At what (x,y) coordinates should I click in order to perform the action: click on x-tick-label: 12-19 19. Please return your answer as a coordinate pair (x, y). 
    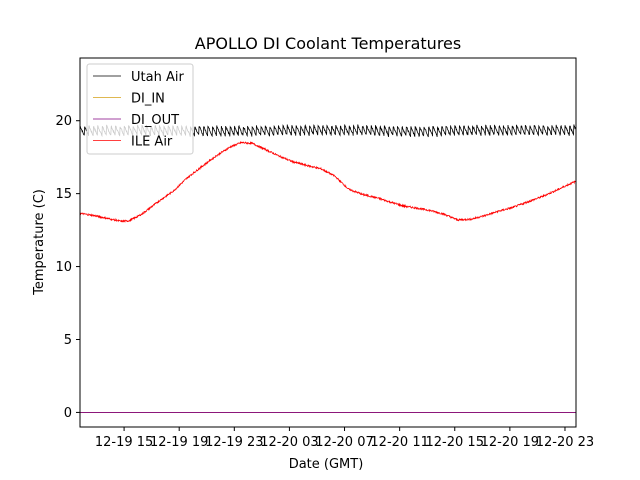
    Looking at the image, I should click on (179, 442).